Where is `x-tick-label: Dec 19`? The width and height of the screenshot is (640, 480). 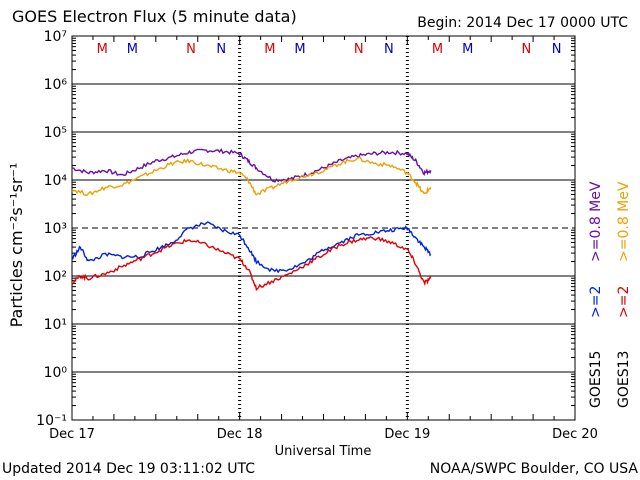
x-tick-label: Dec 19 is located at coordinates (407, 434).